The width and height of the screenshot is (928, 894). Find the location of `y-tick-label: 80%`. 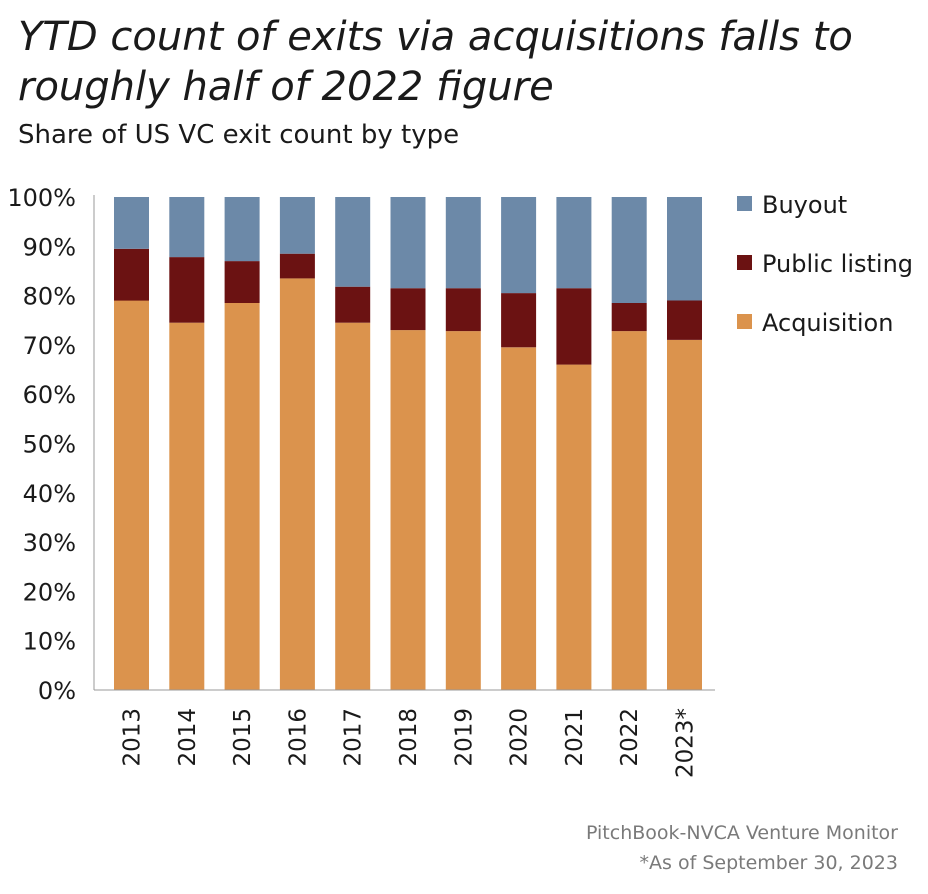

y-tick-label: 80% is located at coordinates (49, 297).